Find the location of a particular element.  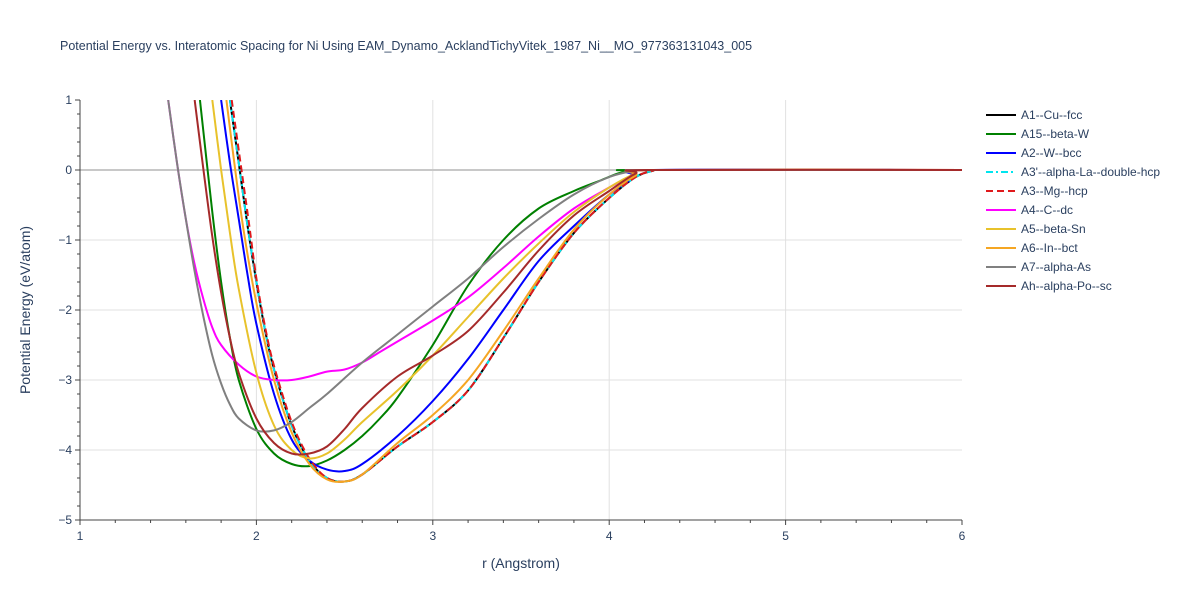

y-tick-labels: 1 0 −1 −2 −3 −4 −5 is located at coordinates (65, 310).